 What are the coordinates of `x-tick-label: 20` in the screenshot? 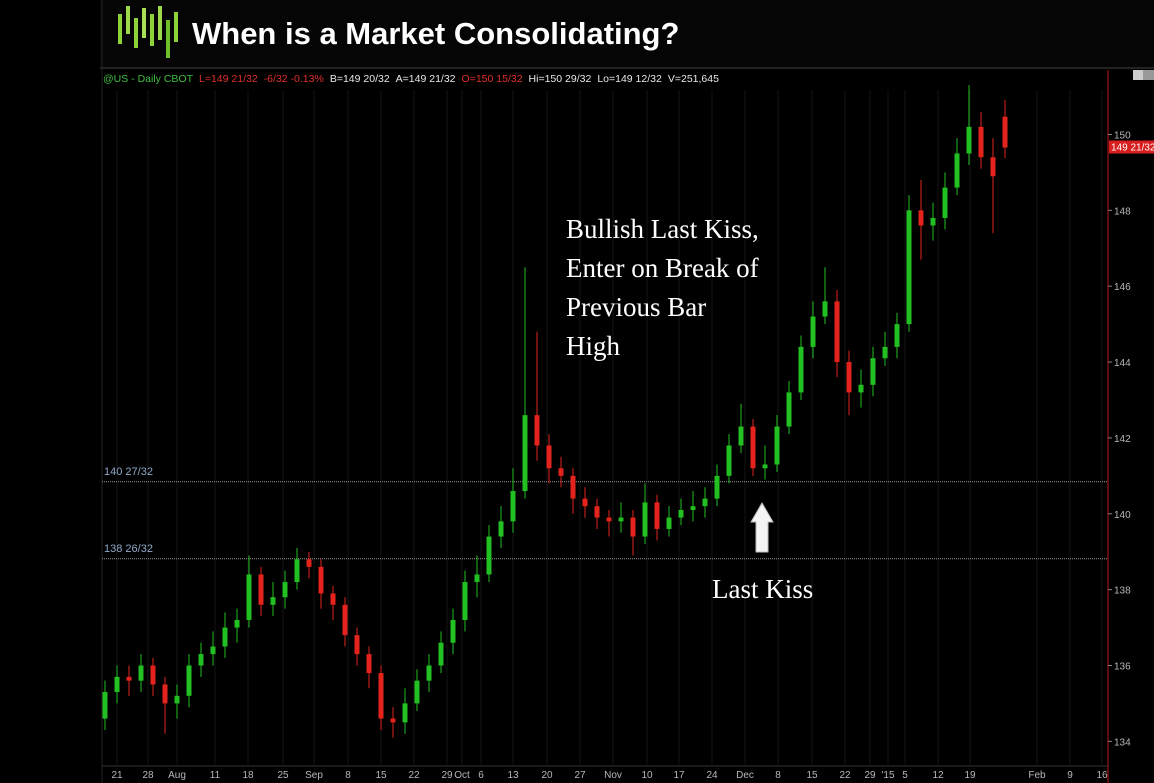 It's located at (547, 775).